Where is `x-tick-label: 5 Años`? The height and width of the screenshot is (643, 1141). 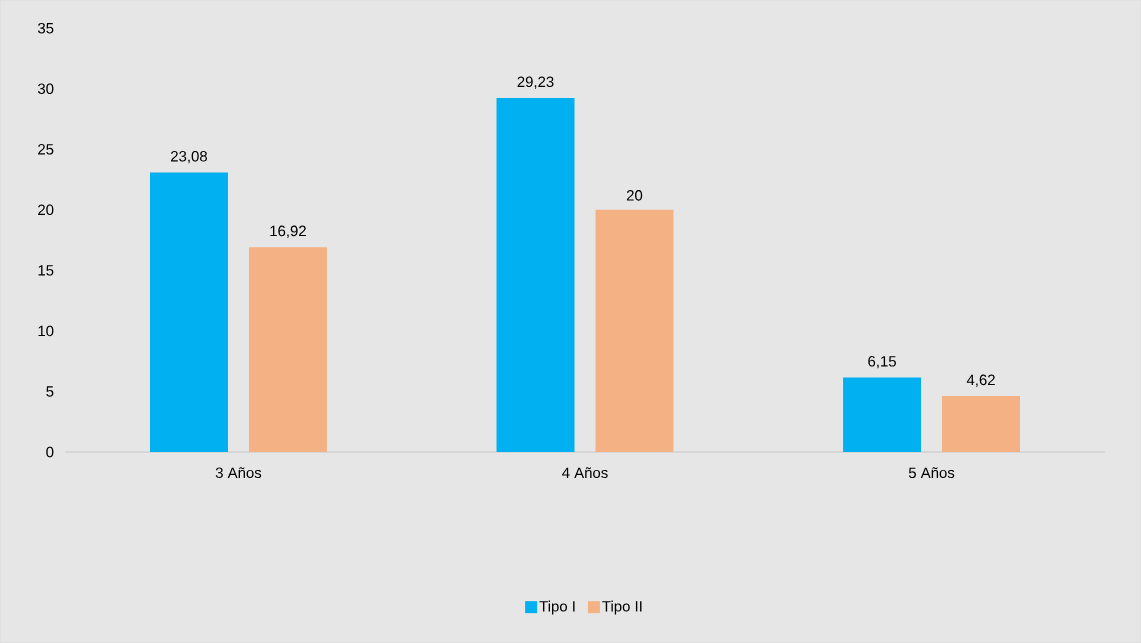
x-tick-label: 5 Años is located at coordinates (931, 472).